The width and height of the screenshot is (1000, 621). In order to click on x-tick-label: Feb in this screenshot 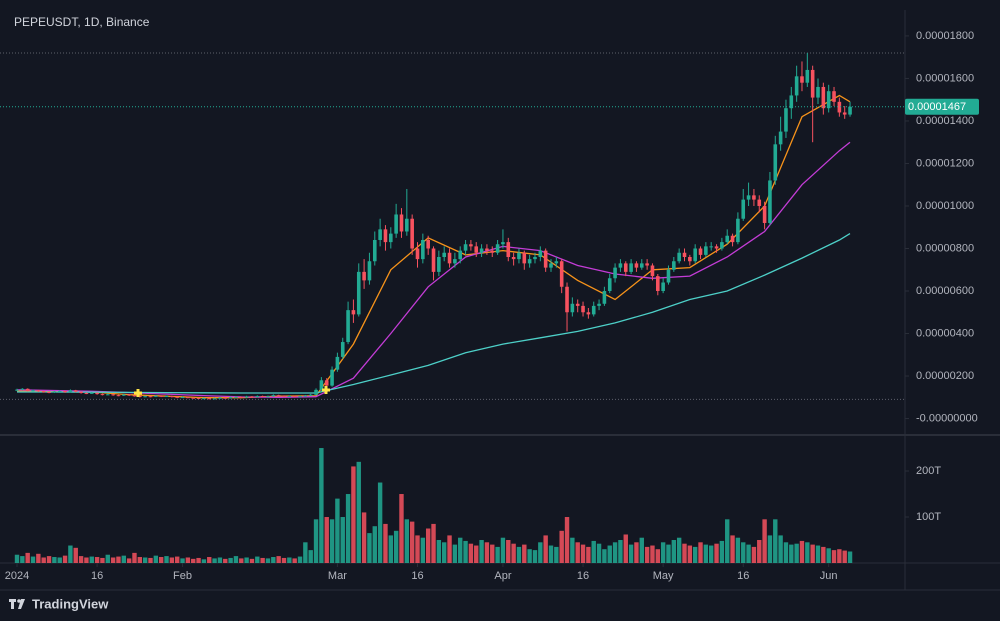, I will do `click(182, 576)`.